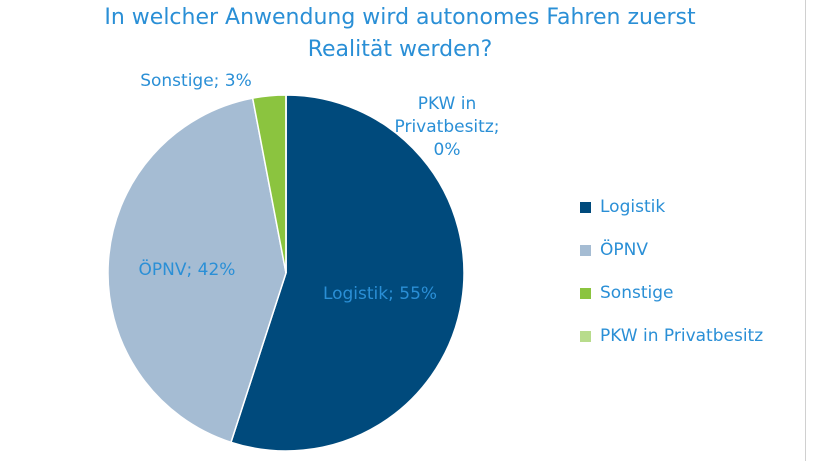 The width and height of the screenshot is (820, 461). Describe the element at coordinates (400, 49) in the screenshot. I see `chart-title-line-2: Realität werden?` at that location.